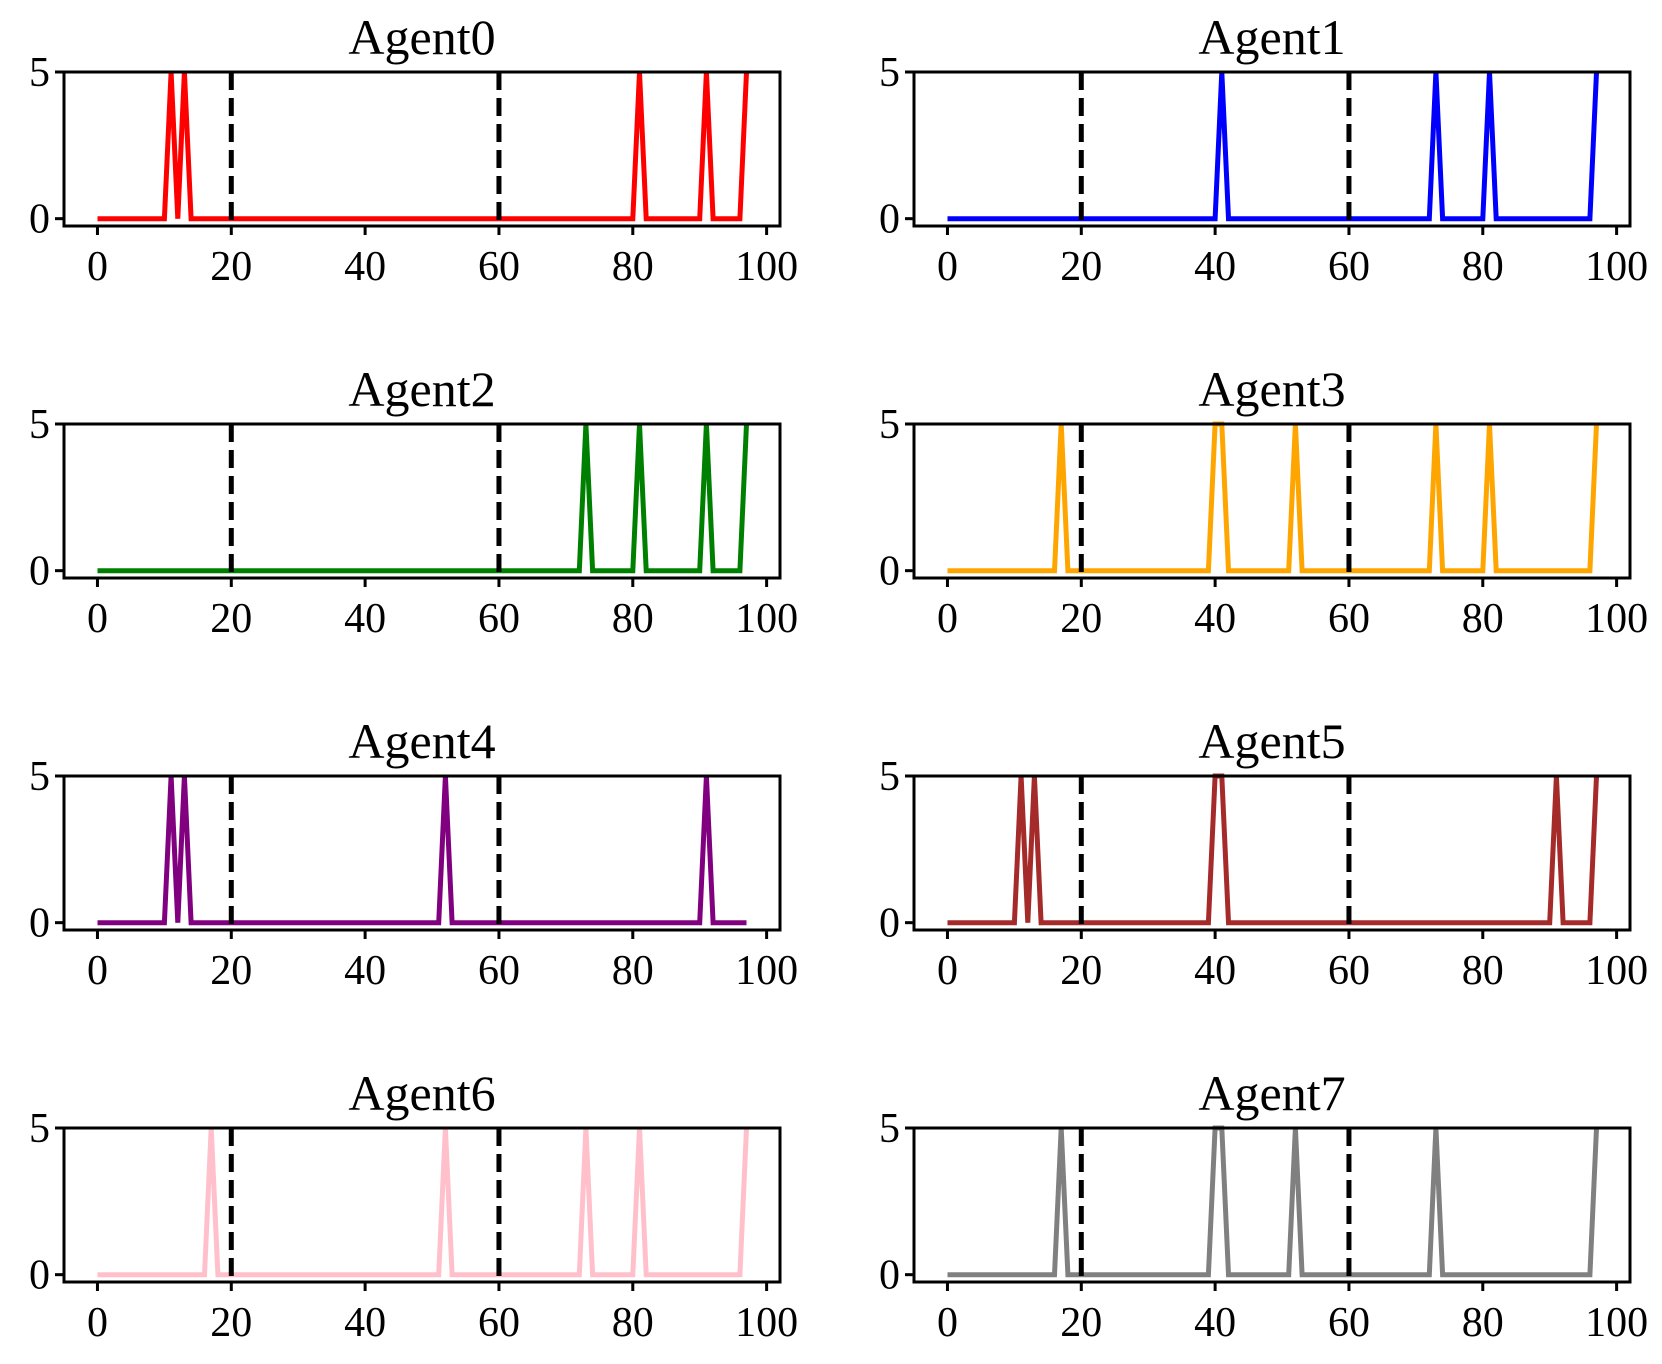 The width and height of the screenshot is (1662, 1364). I want to click on subplot-agent5: Agent5 0 20 40 60 80 100 0 5, so click(1263, 853).